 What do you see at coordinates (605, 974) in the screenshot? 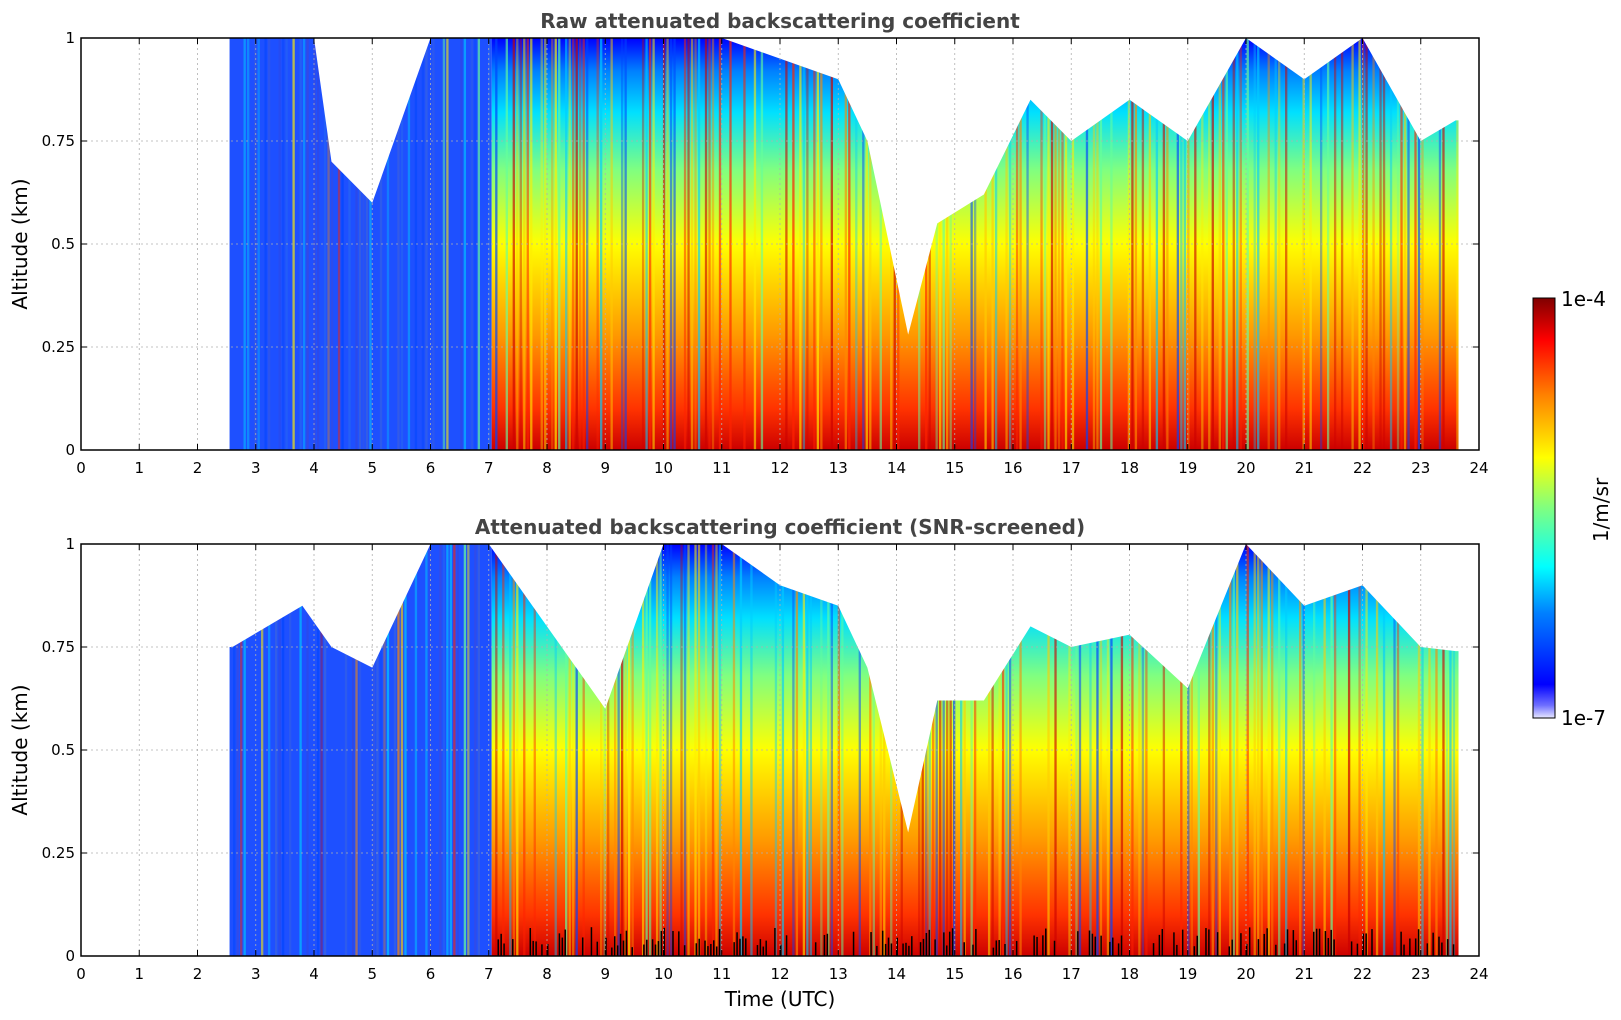
I see `x-tick-label: 9` at bounding box center [605, 974].